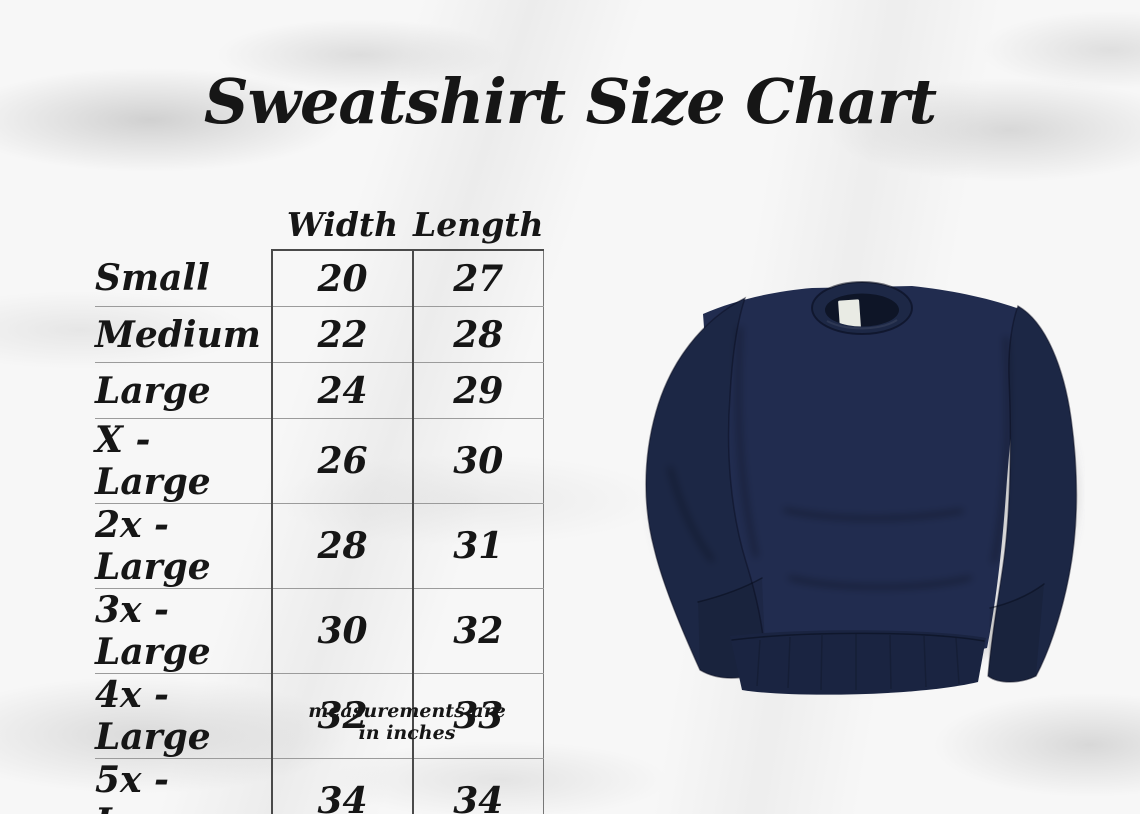 The width and height of the screenshot is (1140, 814). Describe the element at coordinates (183, 786) in the screenshot. I see `size-label-cell: 5x - Large` at that location.